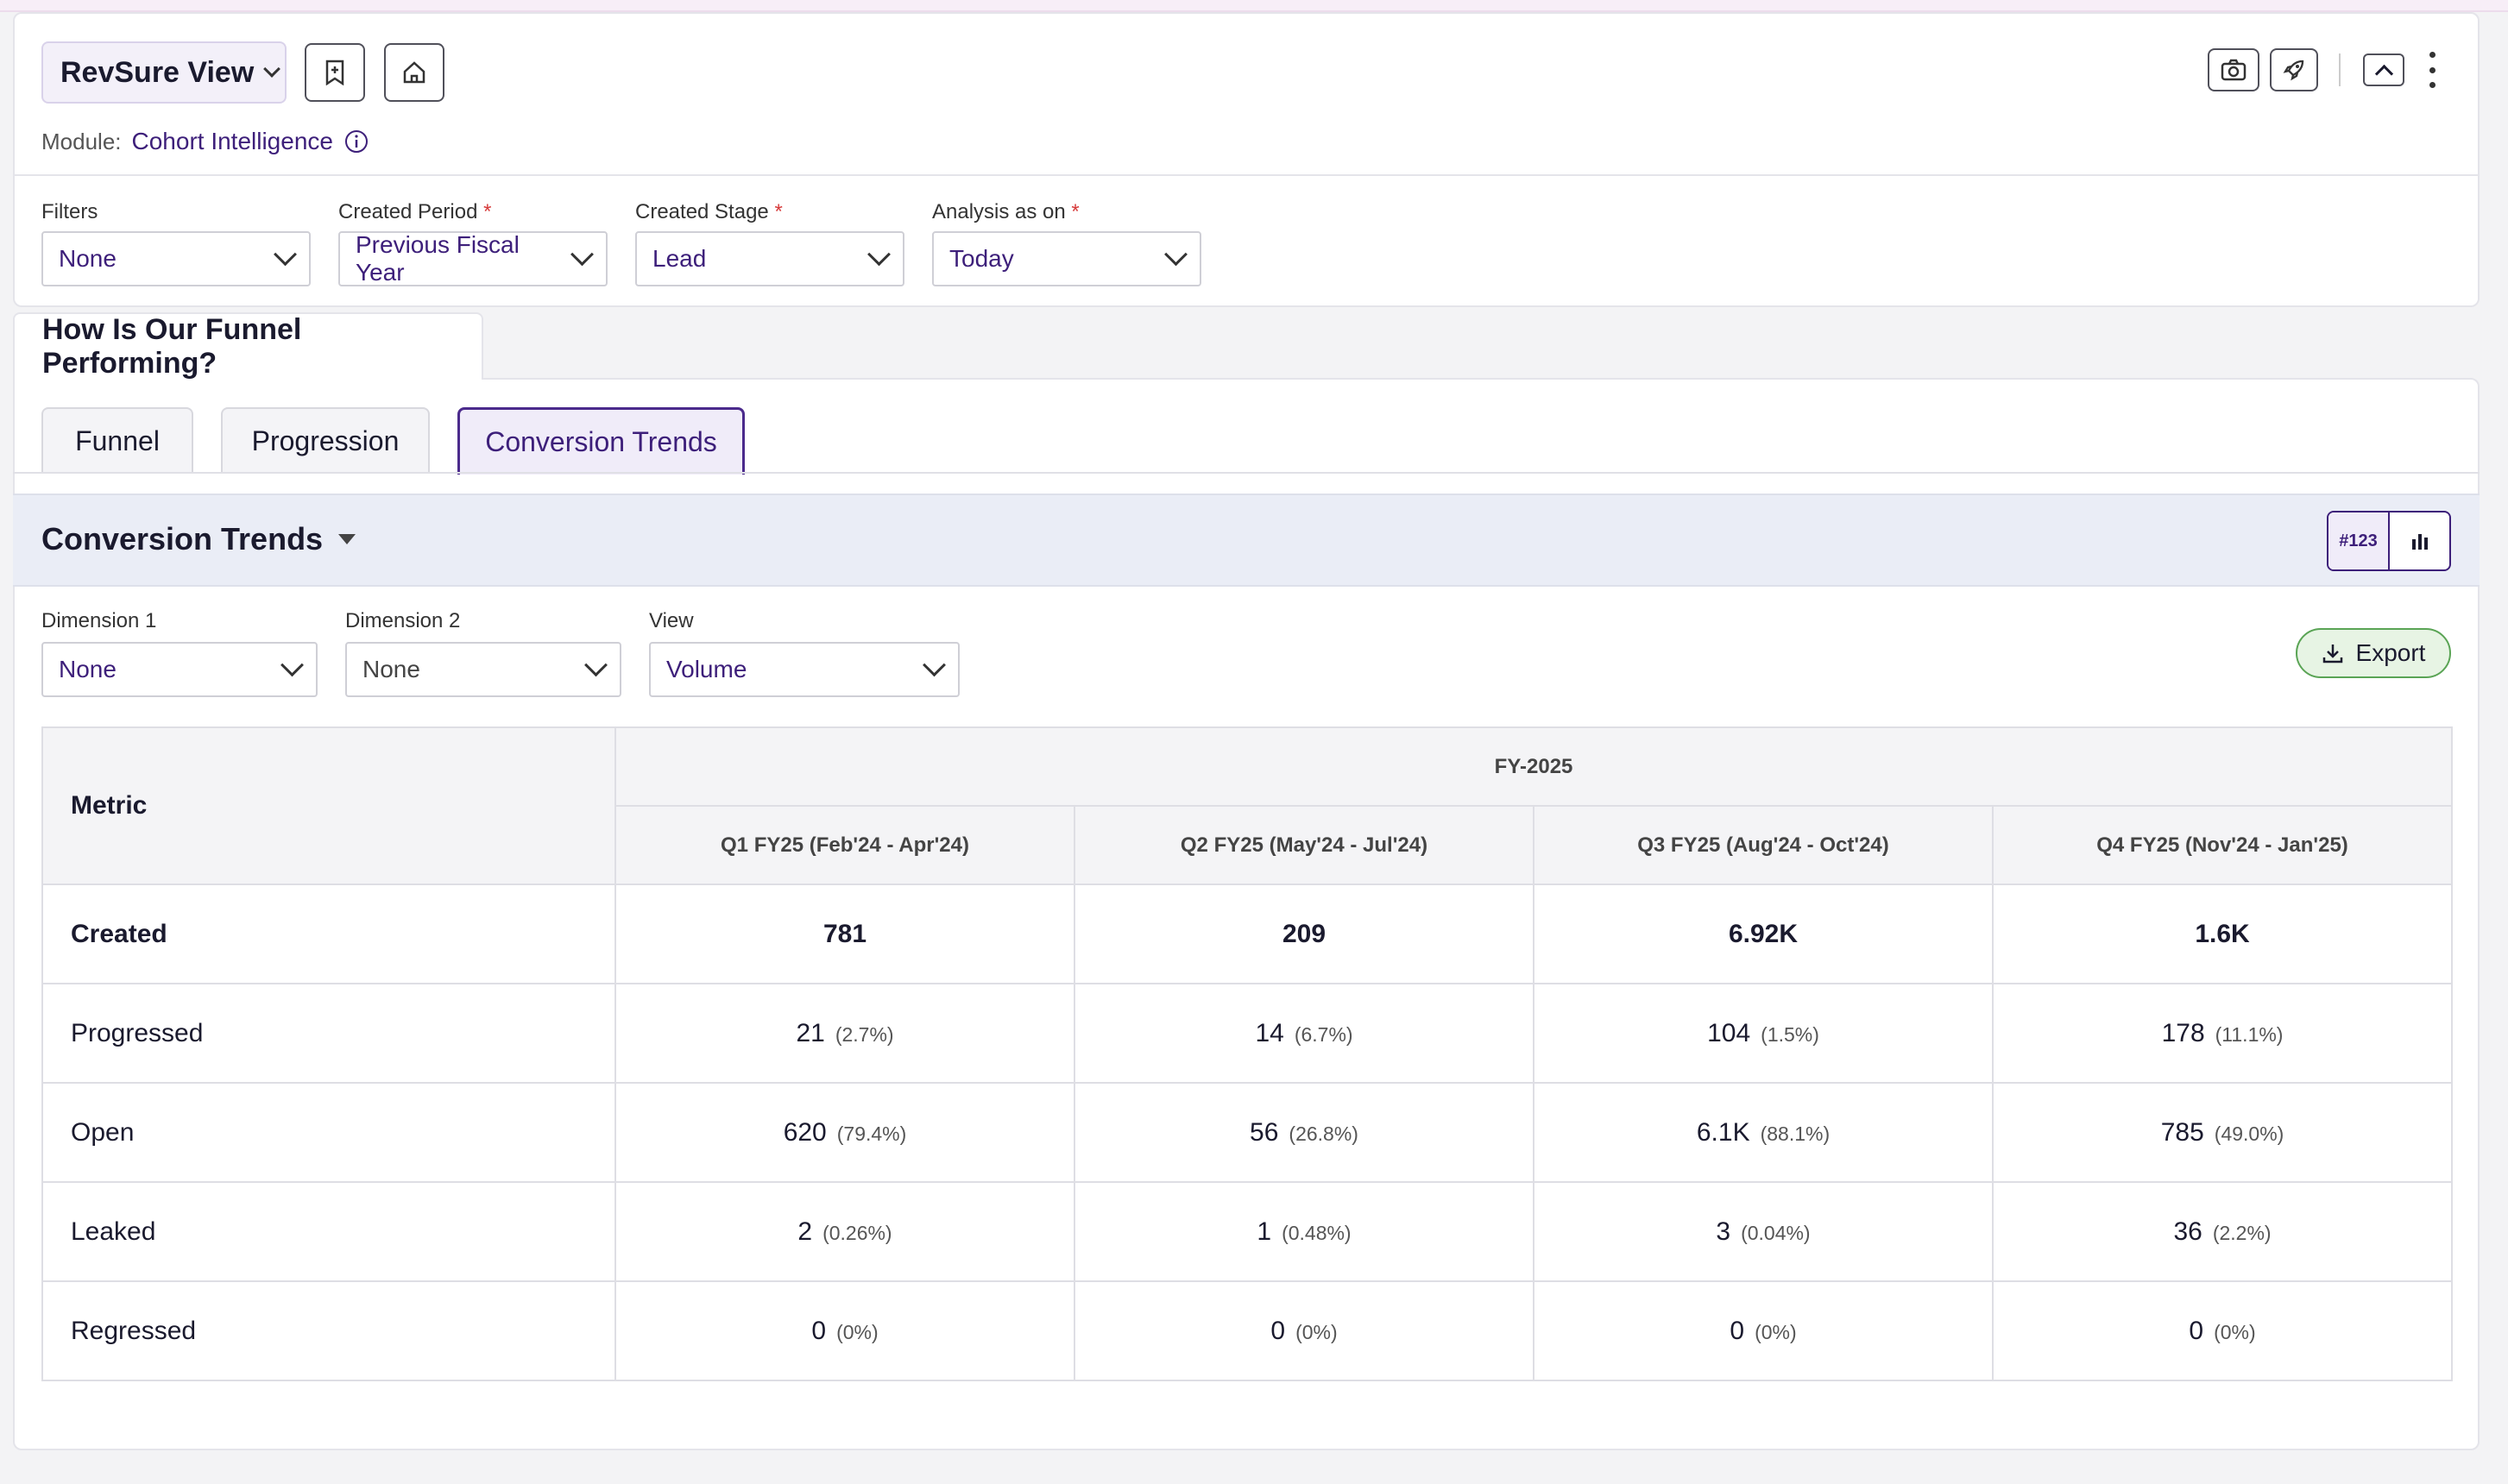 Image resolution: width=2508 pixels, height=1484 pixels. What do you see at coordinates (671, 620) in the screenshot?
I see `view-label: View` at bounding box center [671, 620].